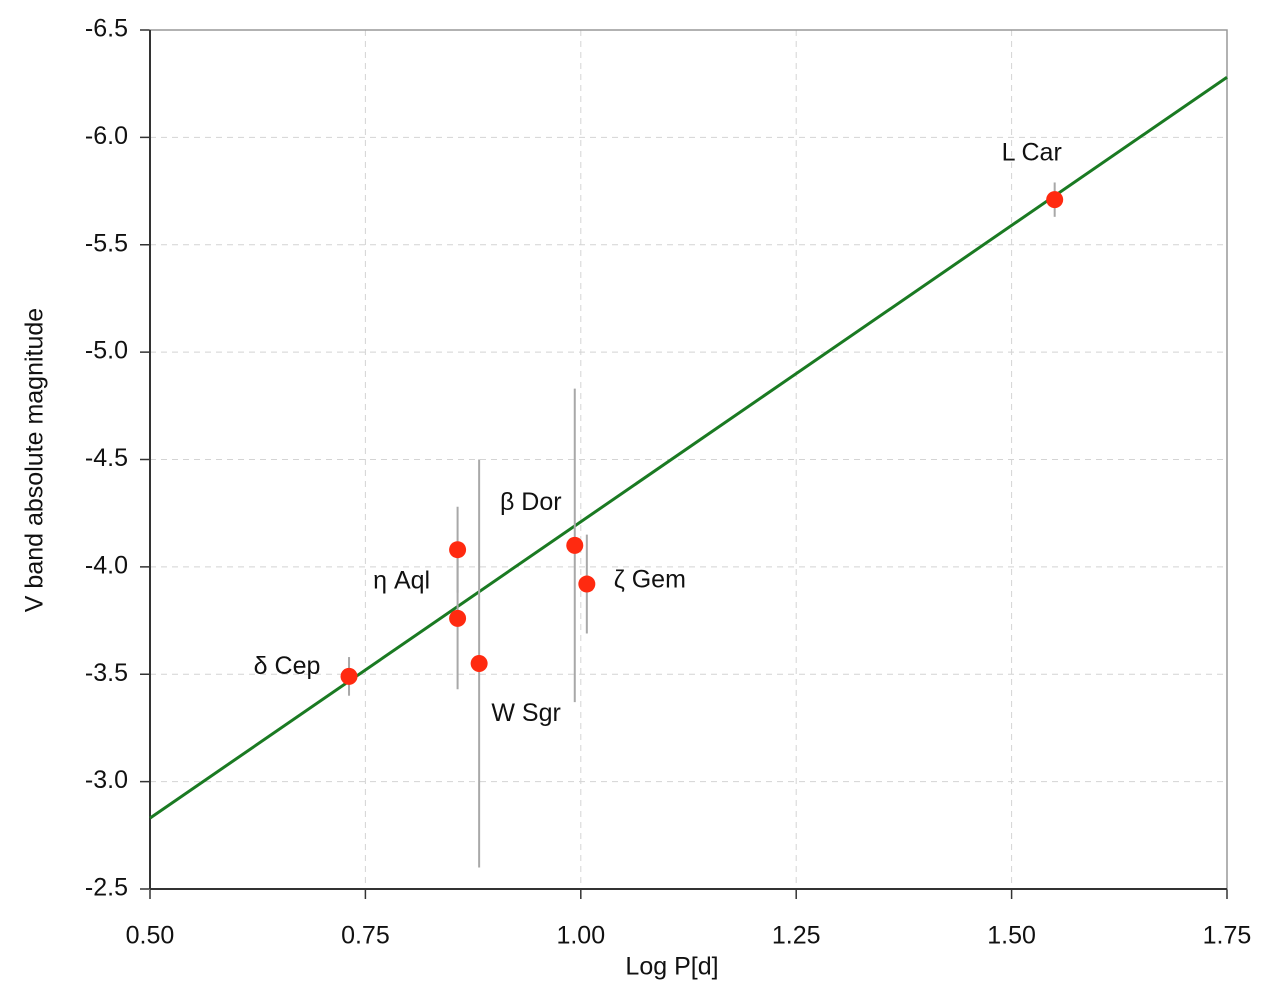 This screenshot has height=1006, width=1280. What do you see at coordinates (1011, 936) in the screenshot?
I see `x-tick-label: 1.50` at bounding box center [1011, 936].